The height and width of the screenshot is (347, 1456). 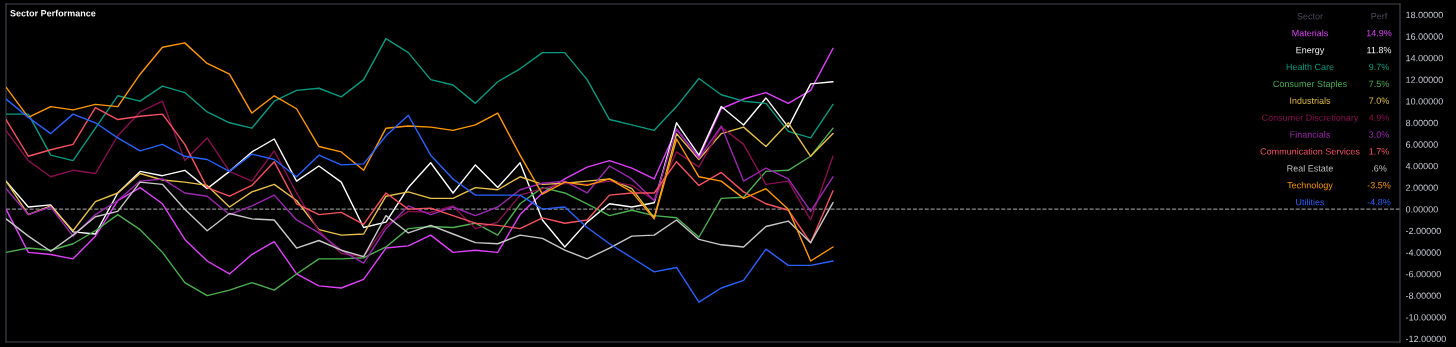 What do you see at coordinates (1310, 67) in the screenshot?
I see `text: Health Care` at bounding box center [1310, 67].